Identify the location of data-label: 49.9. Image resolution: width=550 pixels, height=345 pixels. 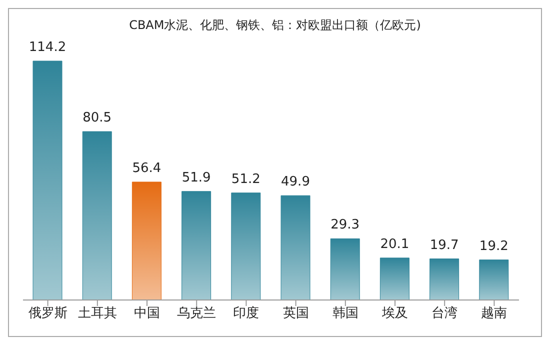
(295, 182).